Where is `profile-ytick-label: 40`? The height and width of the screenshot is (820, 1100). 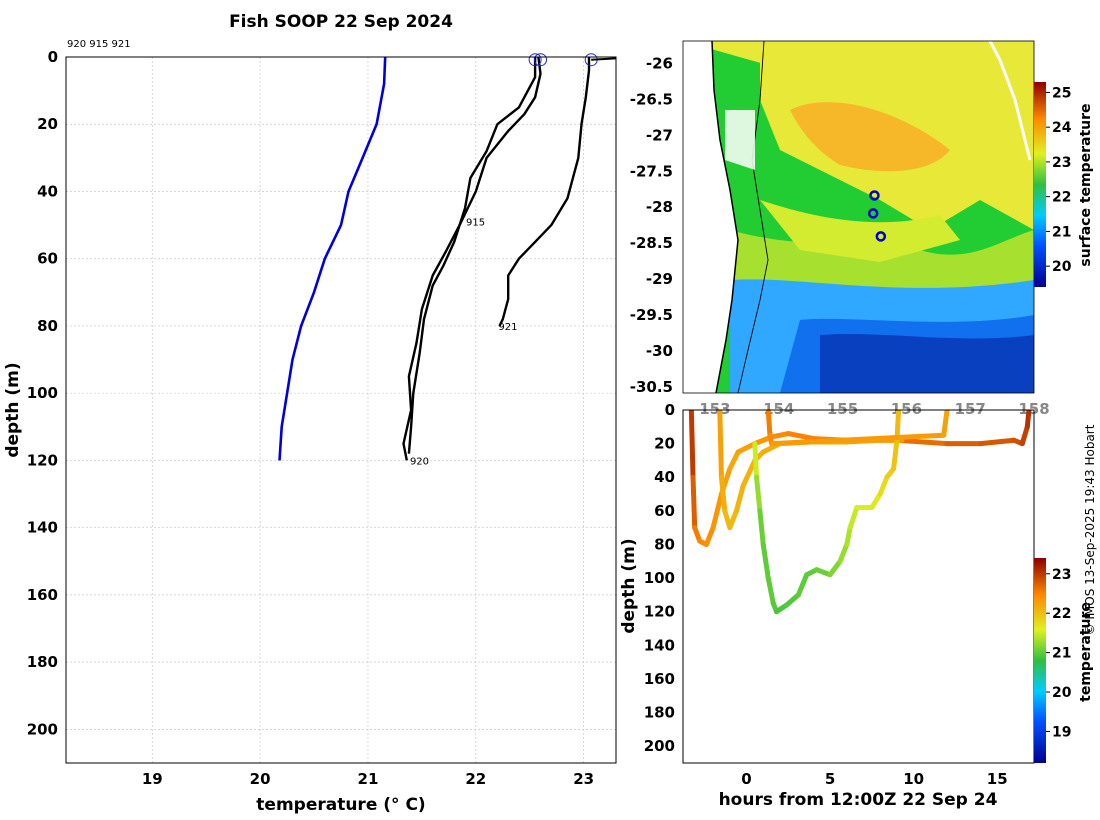 profile-ytick-label: 40 is located at coordinates (47, 191).